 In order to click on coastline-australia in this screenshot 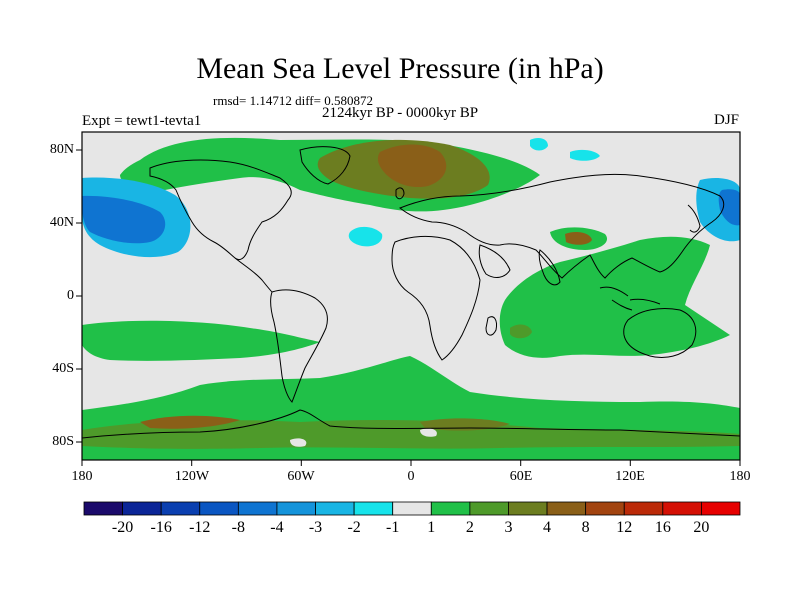, I will do `click(660, 333)`.